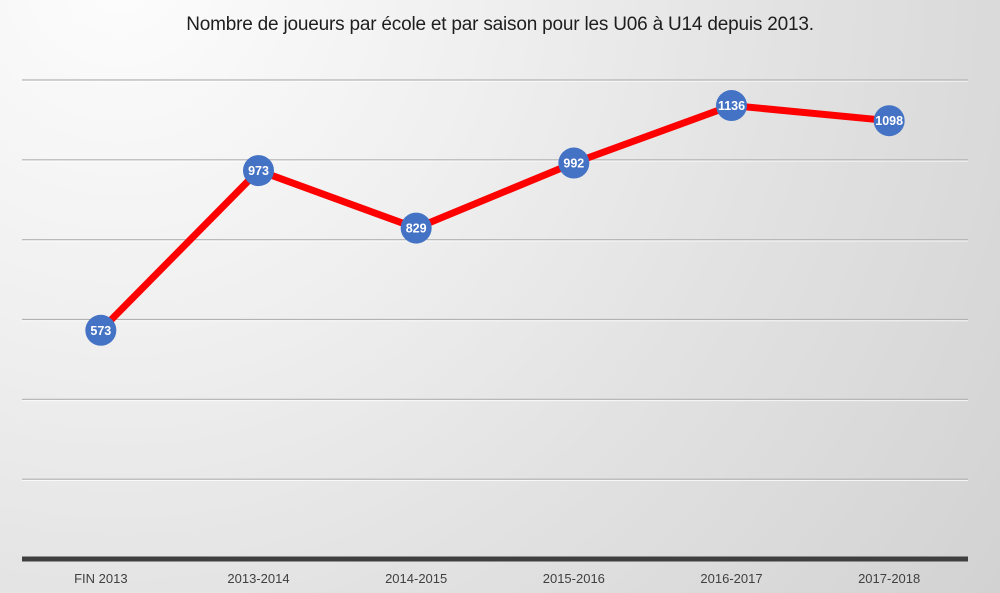  Describe the element at coordinates (731, 578) in the screenshot. I see `x-axis-tick-label: 2016-2017` at that location.